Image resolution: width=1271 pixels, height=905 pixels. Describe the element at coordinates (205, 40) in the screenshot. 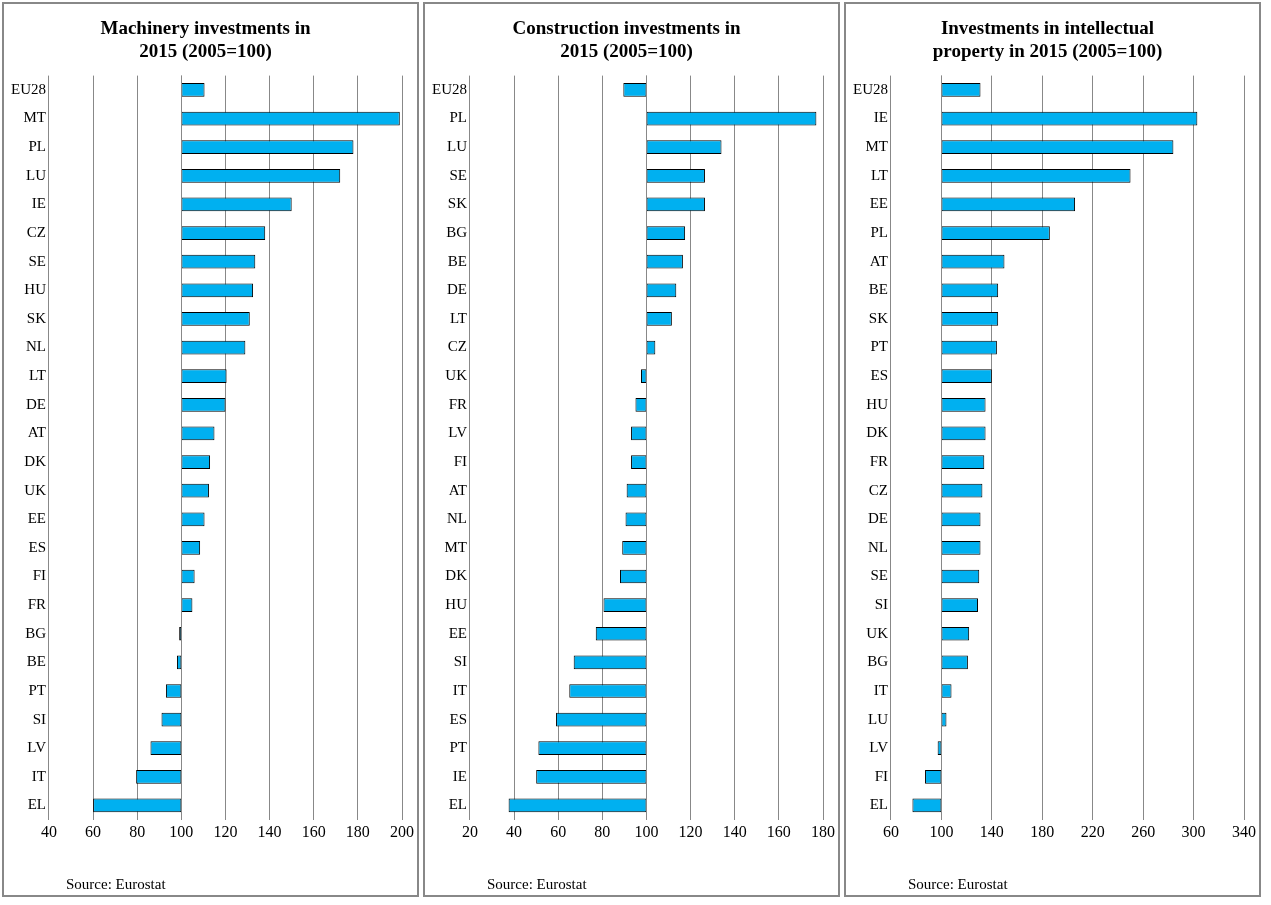

I see `chart-title: Machinery investments in 2015 (2005=100)` at that location.